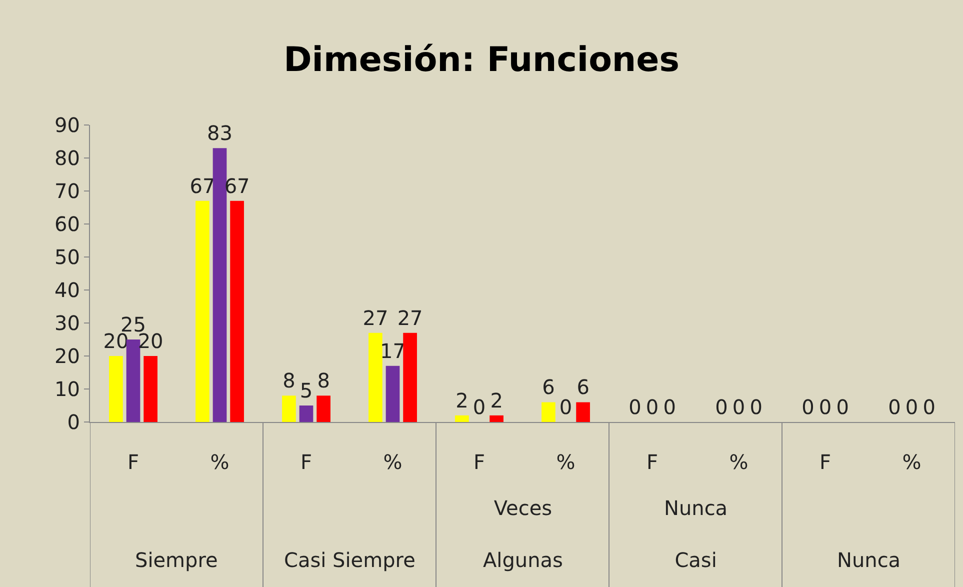  Describe the element at coordinates (67, 224) in the screenshot. I see `y-tick-label: 60` at that location.